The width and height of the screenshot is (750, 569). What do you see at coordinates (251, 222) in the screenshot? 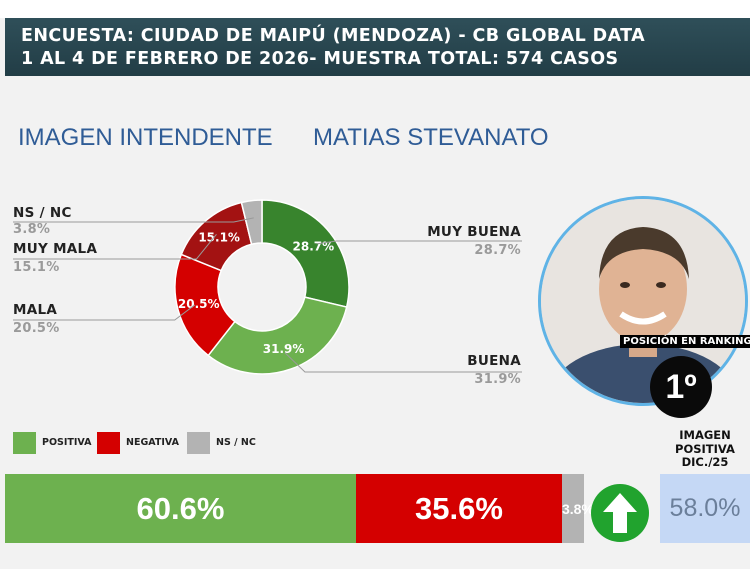
I see `donut-slice-ns-nc` at bounding box center [251, 222].